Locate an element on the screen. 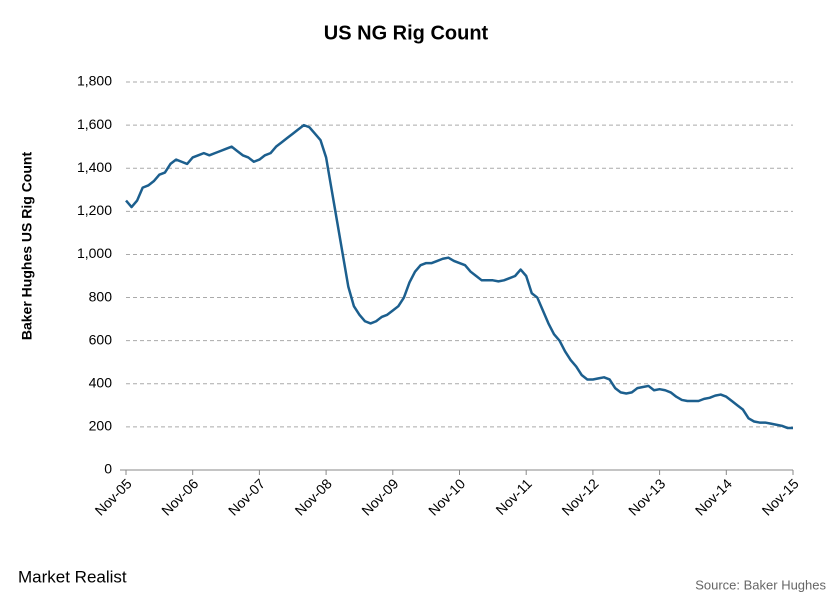  x-tick-label: Nov-15 is located at coordinates (780, 496).